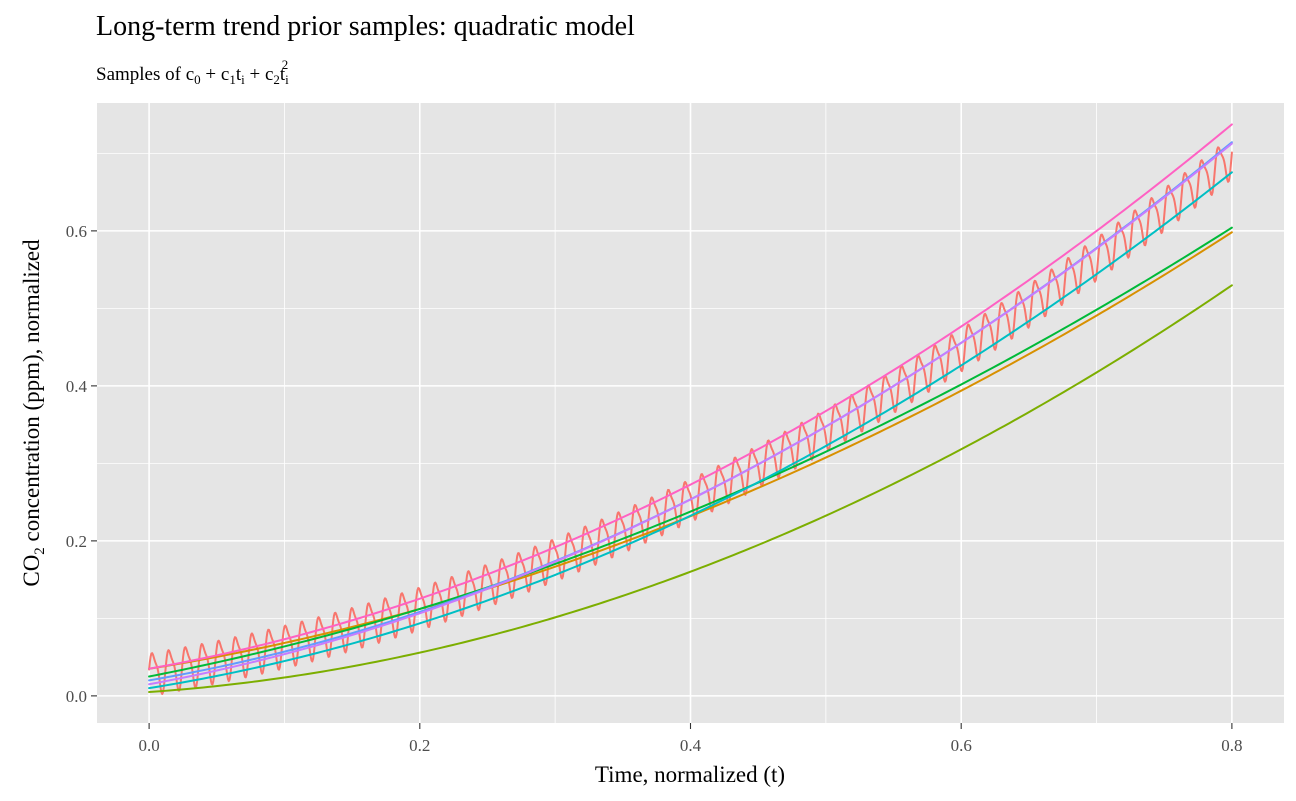 The width and height of the screenshot is (1296, 801). Describe the element at coordinates (76, 231) in the screenshot. I see `y-tick-label: 0.6` at that location.